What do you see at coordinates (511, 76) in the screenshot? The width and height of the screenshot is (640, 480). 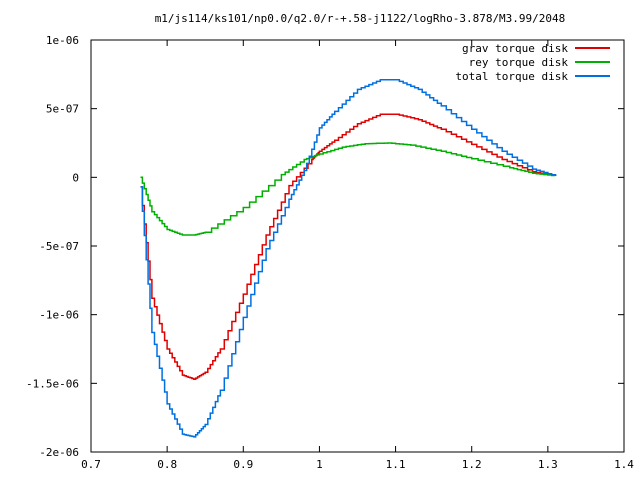 I see `legend-label: total torque disk` at bounding box center [511, 76].